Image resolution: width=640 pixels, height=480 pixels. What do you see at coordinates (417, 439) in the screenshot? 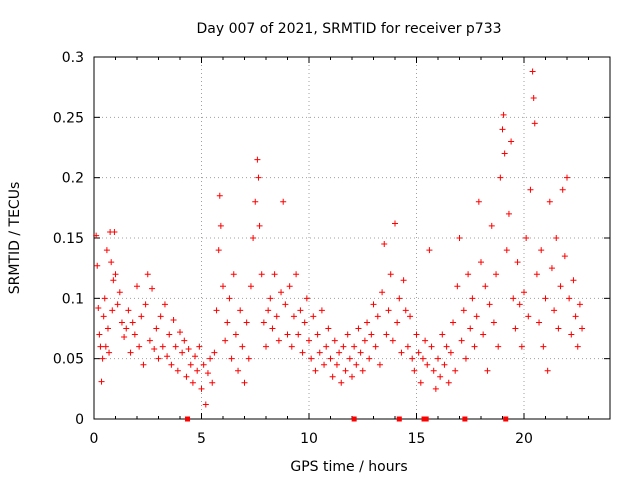
I see `x-tick-label: 15` at bounding box center [417, 439].